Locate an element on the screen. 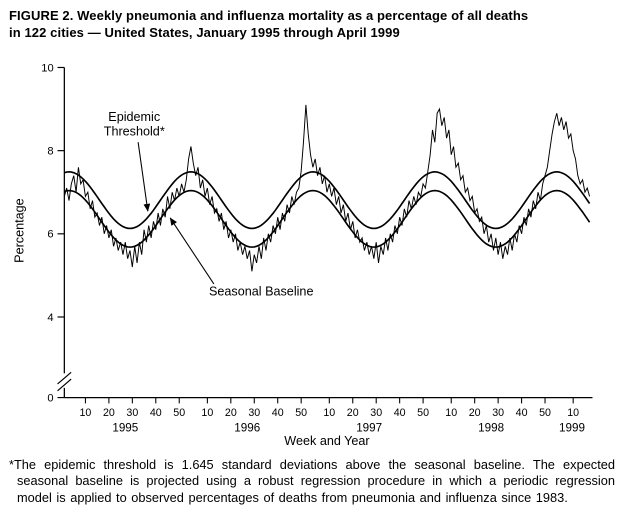  epidemic-threshold-annotation: Threshold* is located at coordinates (134, 132).